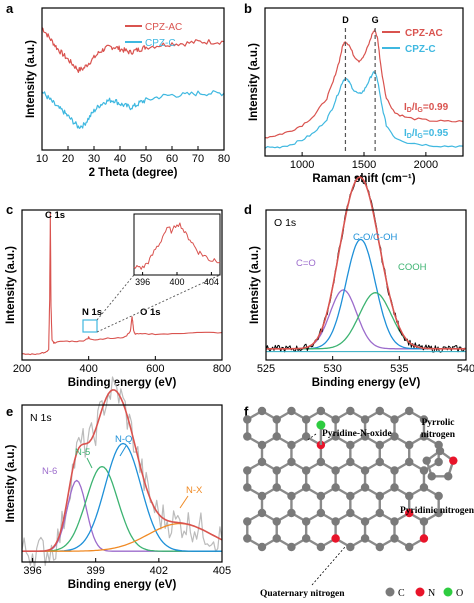  What do you see at coordinates (366, 383) in the screenshot?
I see `panel-d-x-axis-label: Binding energy (eV)` at bounding box center [366, 383].